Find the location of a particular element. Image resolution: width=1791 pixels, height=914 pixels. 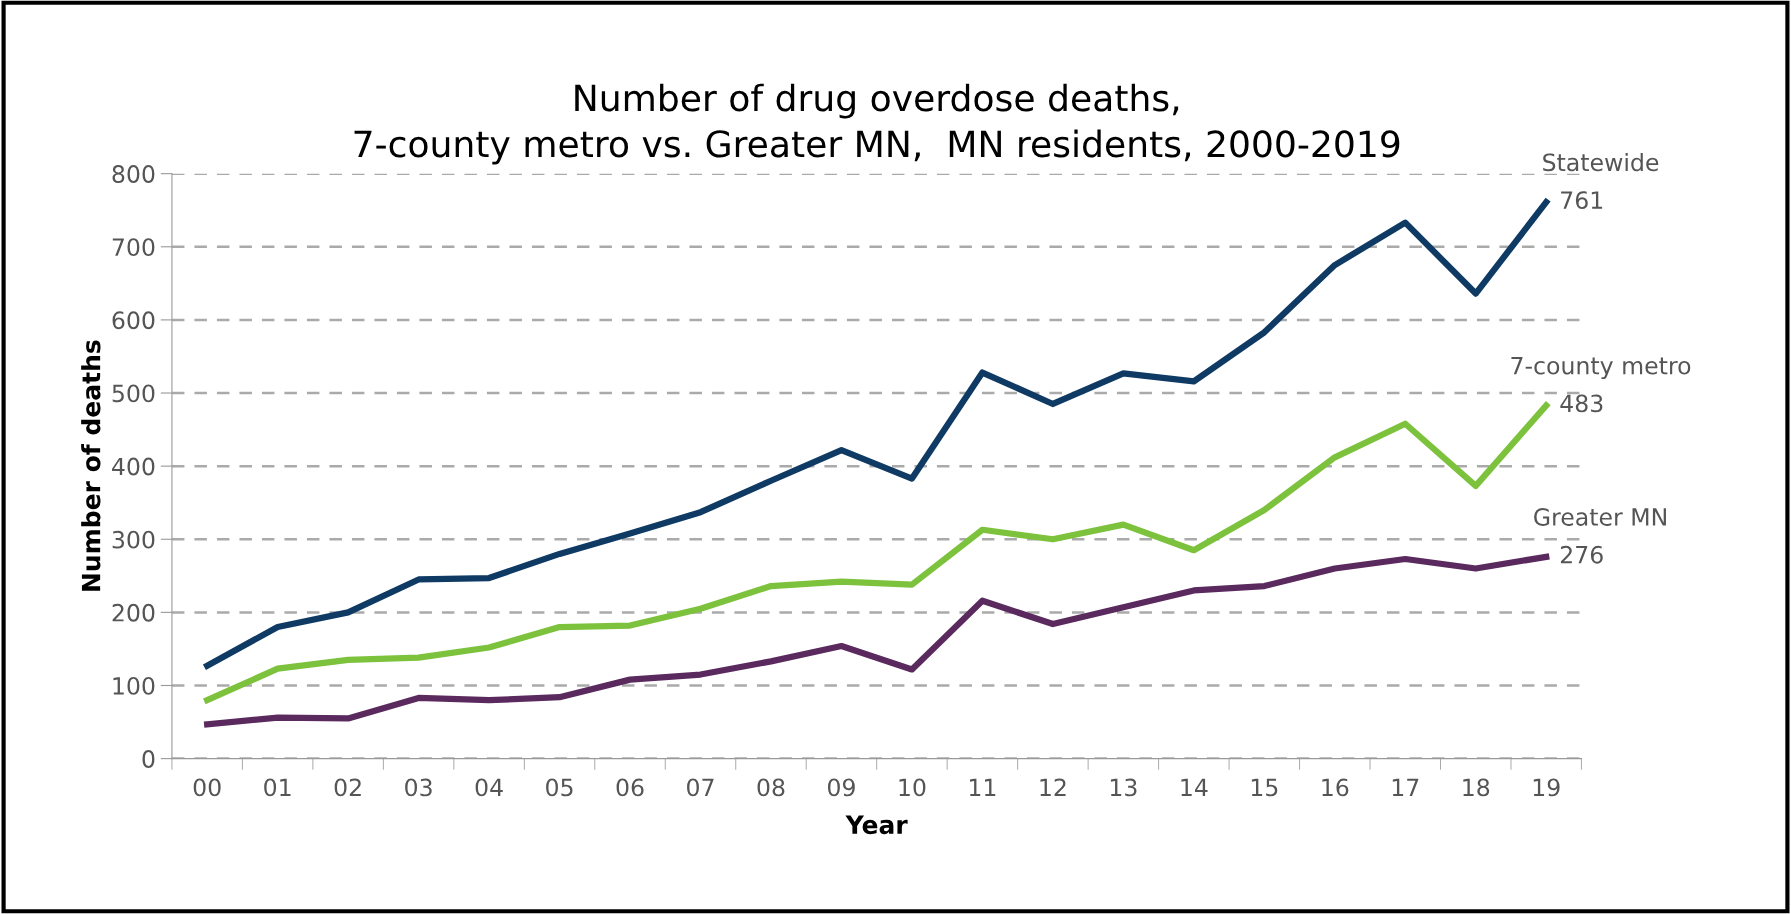

x-tick-label: 08 is located at coordinates (771, 787).